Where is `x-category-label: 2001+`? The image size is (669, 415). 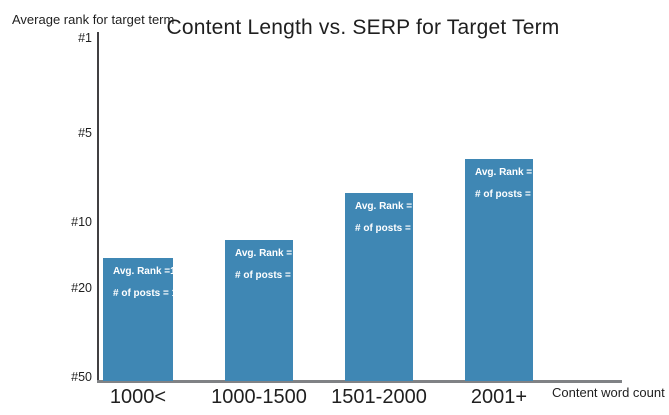 x-category-label: 2001+ is located at coordinates (499, 397).